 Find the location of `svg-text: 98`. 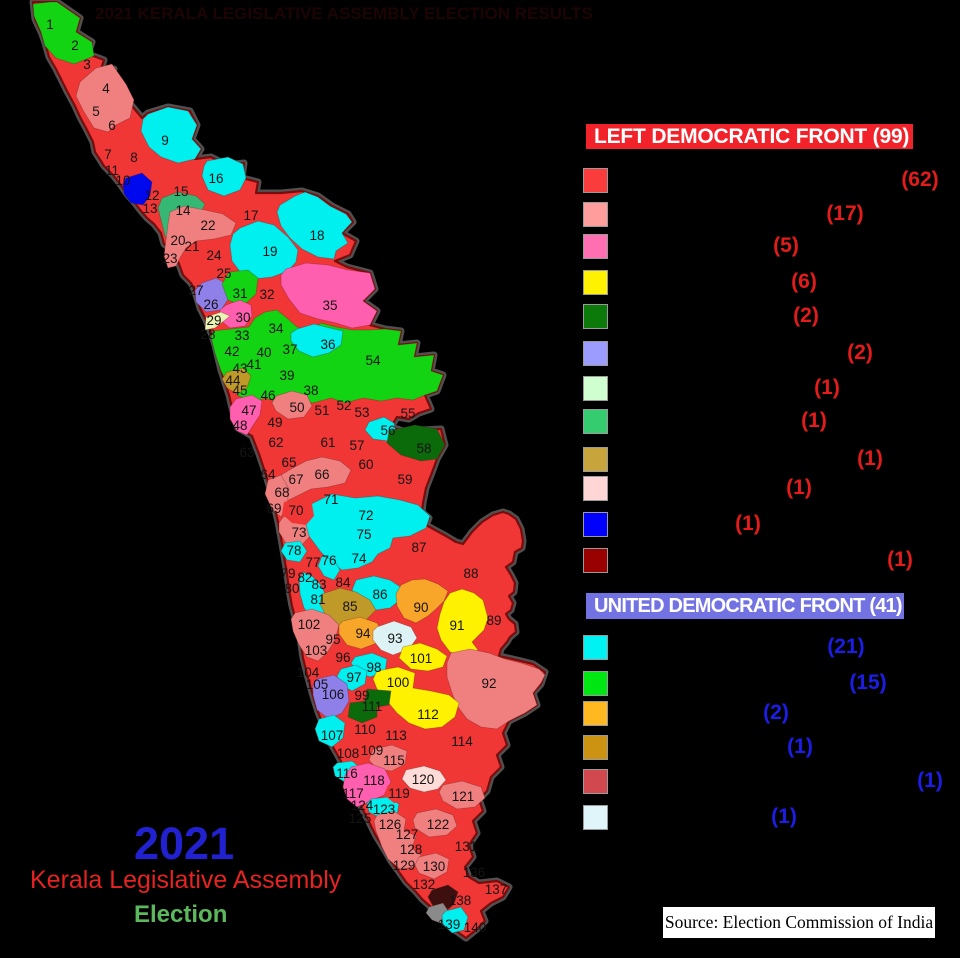

svg-text: 98 is located at coordinates (373, 667).